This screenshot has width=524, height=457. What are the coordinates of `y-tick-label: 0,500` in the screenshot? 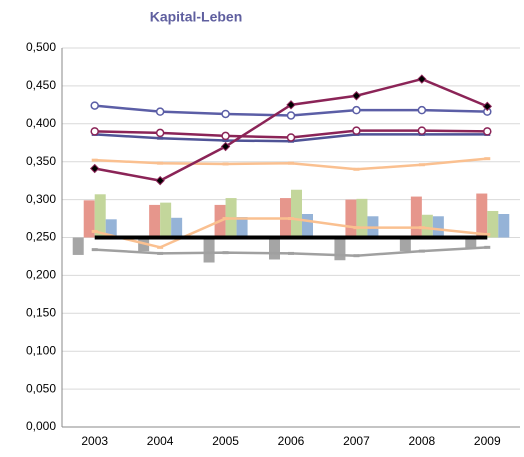 It's located at (41, 47).